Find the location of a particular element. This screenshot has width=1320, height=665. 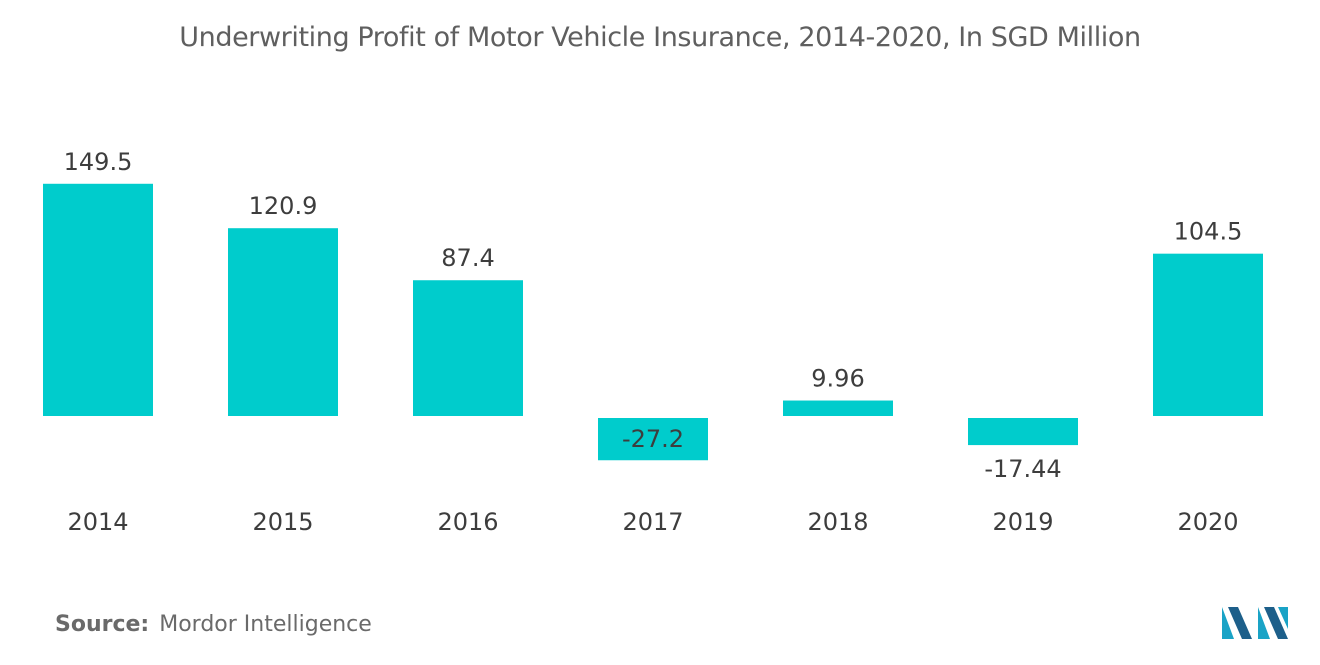

bar-2015 is located at coordinates (283, 322).